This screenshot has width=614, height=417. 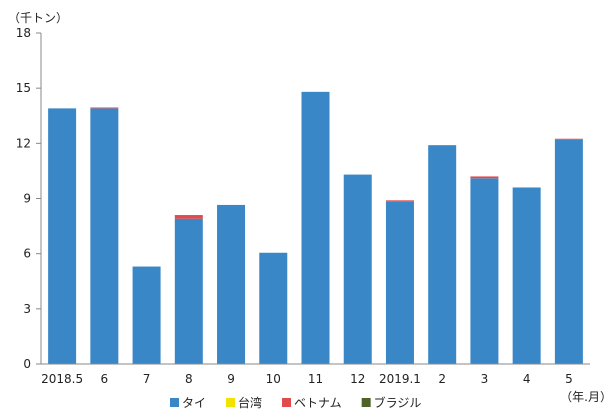 What do you see at coordinates (318, 403) in the screenshot?
I see `legend-entry: ベトナム` at bounding box center [318, 403].